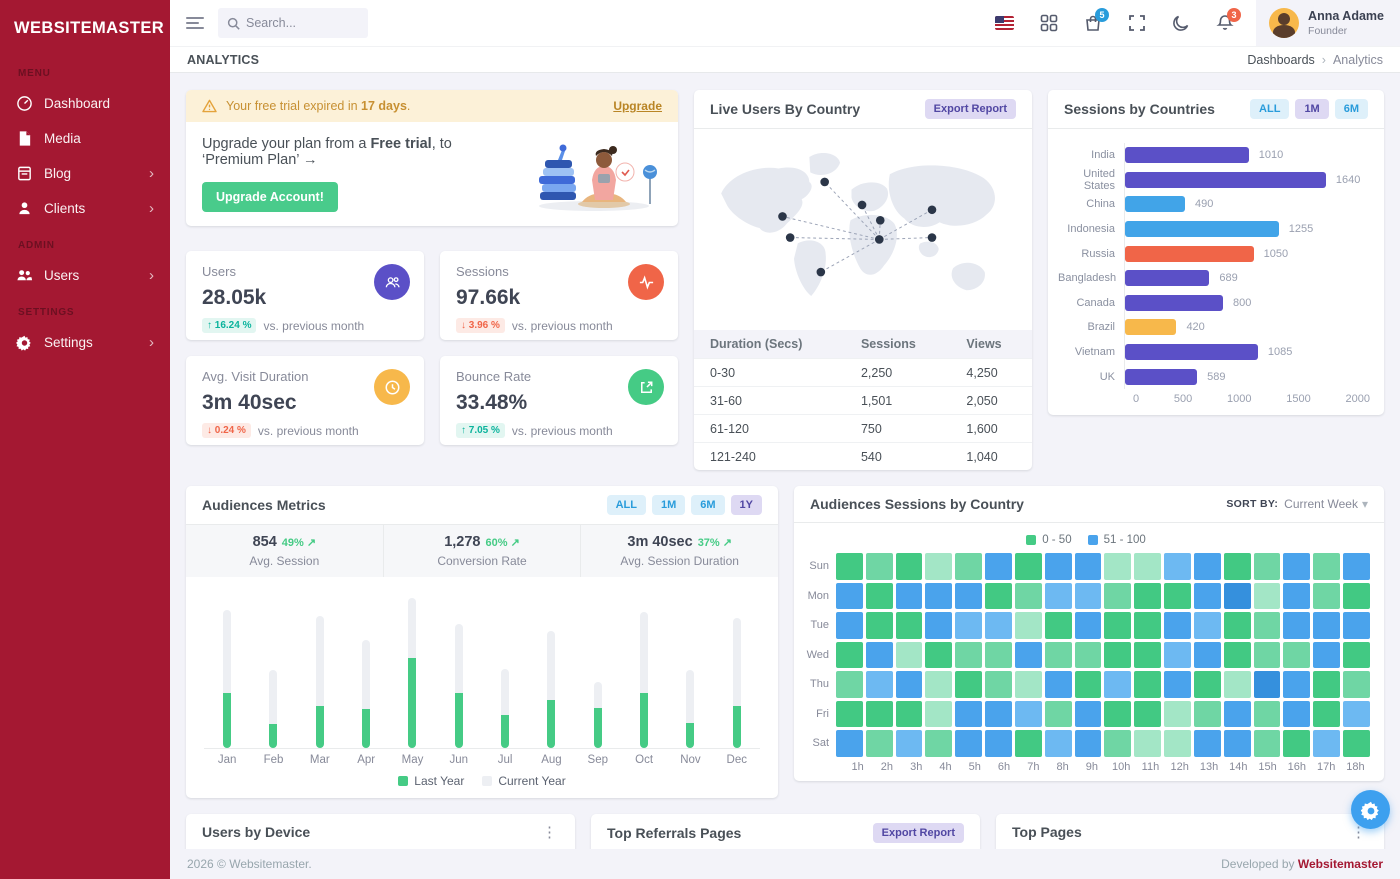  I want to click on heatmap-legend-51-100: 51 - 100, so click(1116, 540).